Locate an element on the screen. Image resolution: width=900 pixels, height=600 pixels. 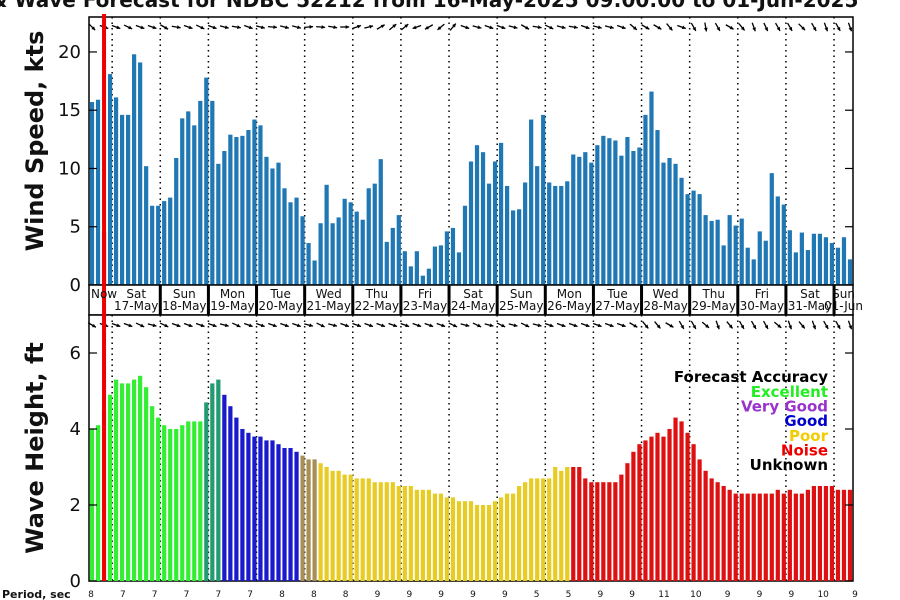
day-of-week: Tue is located at coordinates (280, 294).